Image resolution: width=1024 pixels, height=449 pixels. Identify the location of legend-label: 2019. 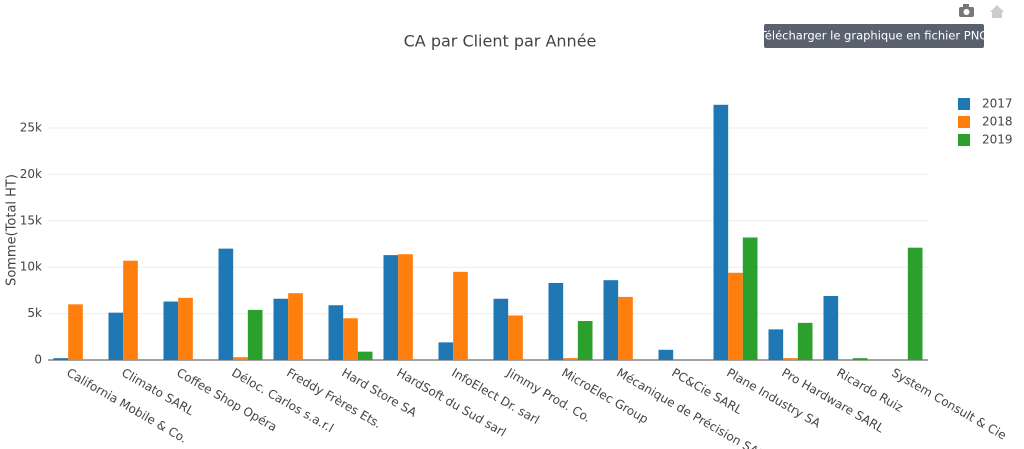
(997, 140).